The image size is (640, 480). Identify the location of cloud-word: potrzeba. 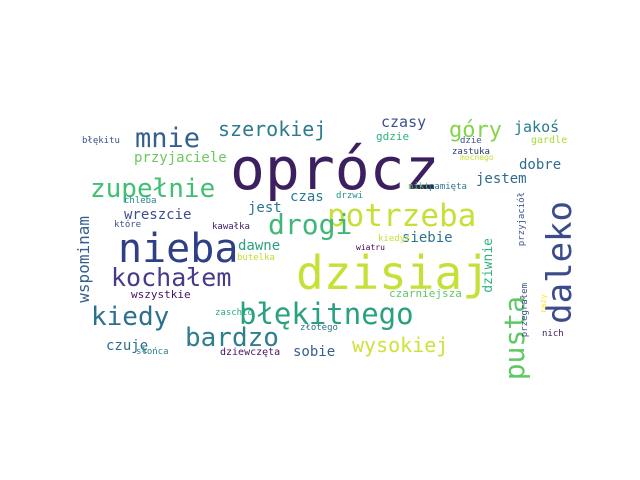
(402, 216).